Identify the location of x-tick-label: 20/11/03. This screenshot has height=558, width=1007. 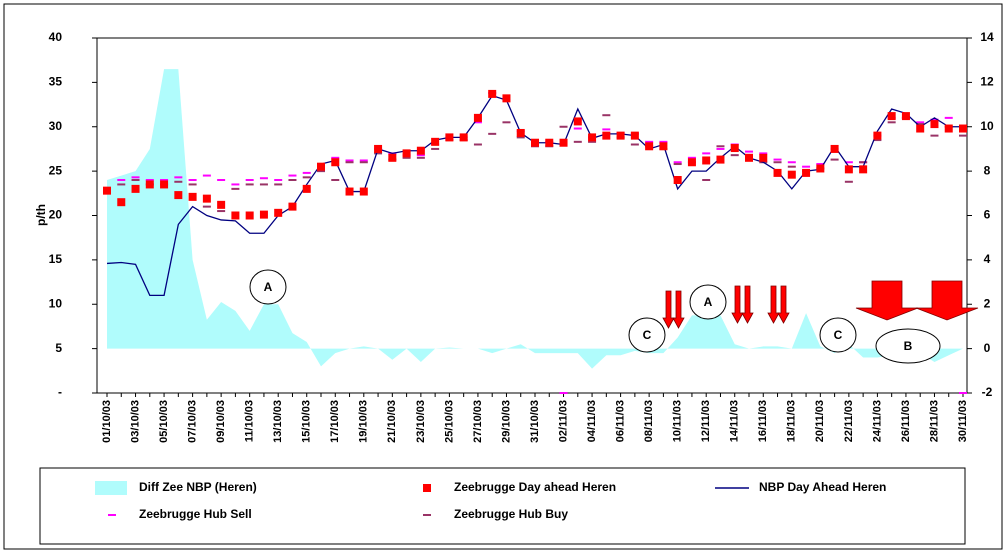
(820, 421).